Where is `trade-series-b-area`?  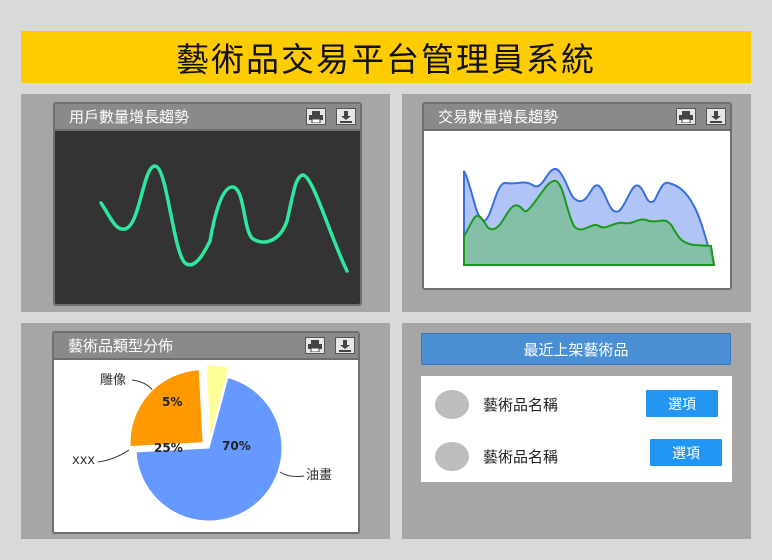 trade-series-b-area is located at coordinates (589, 222).